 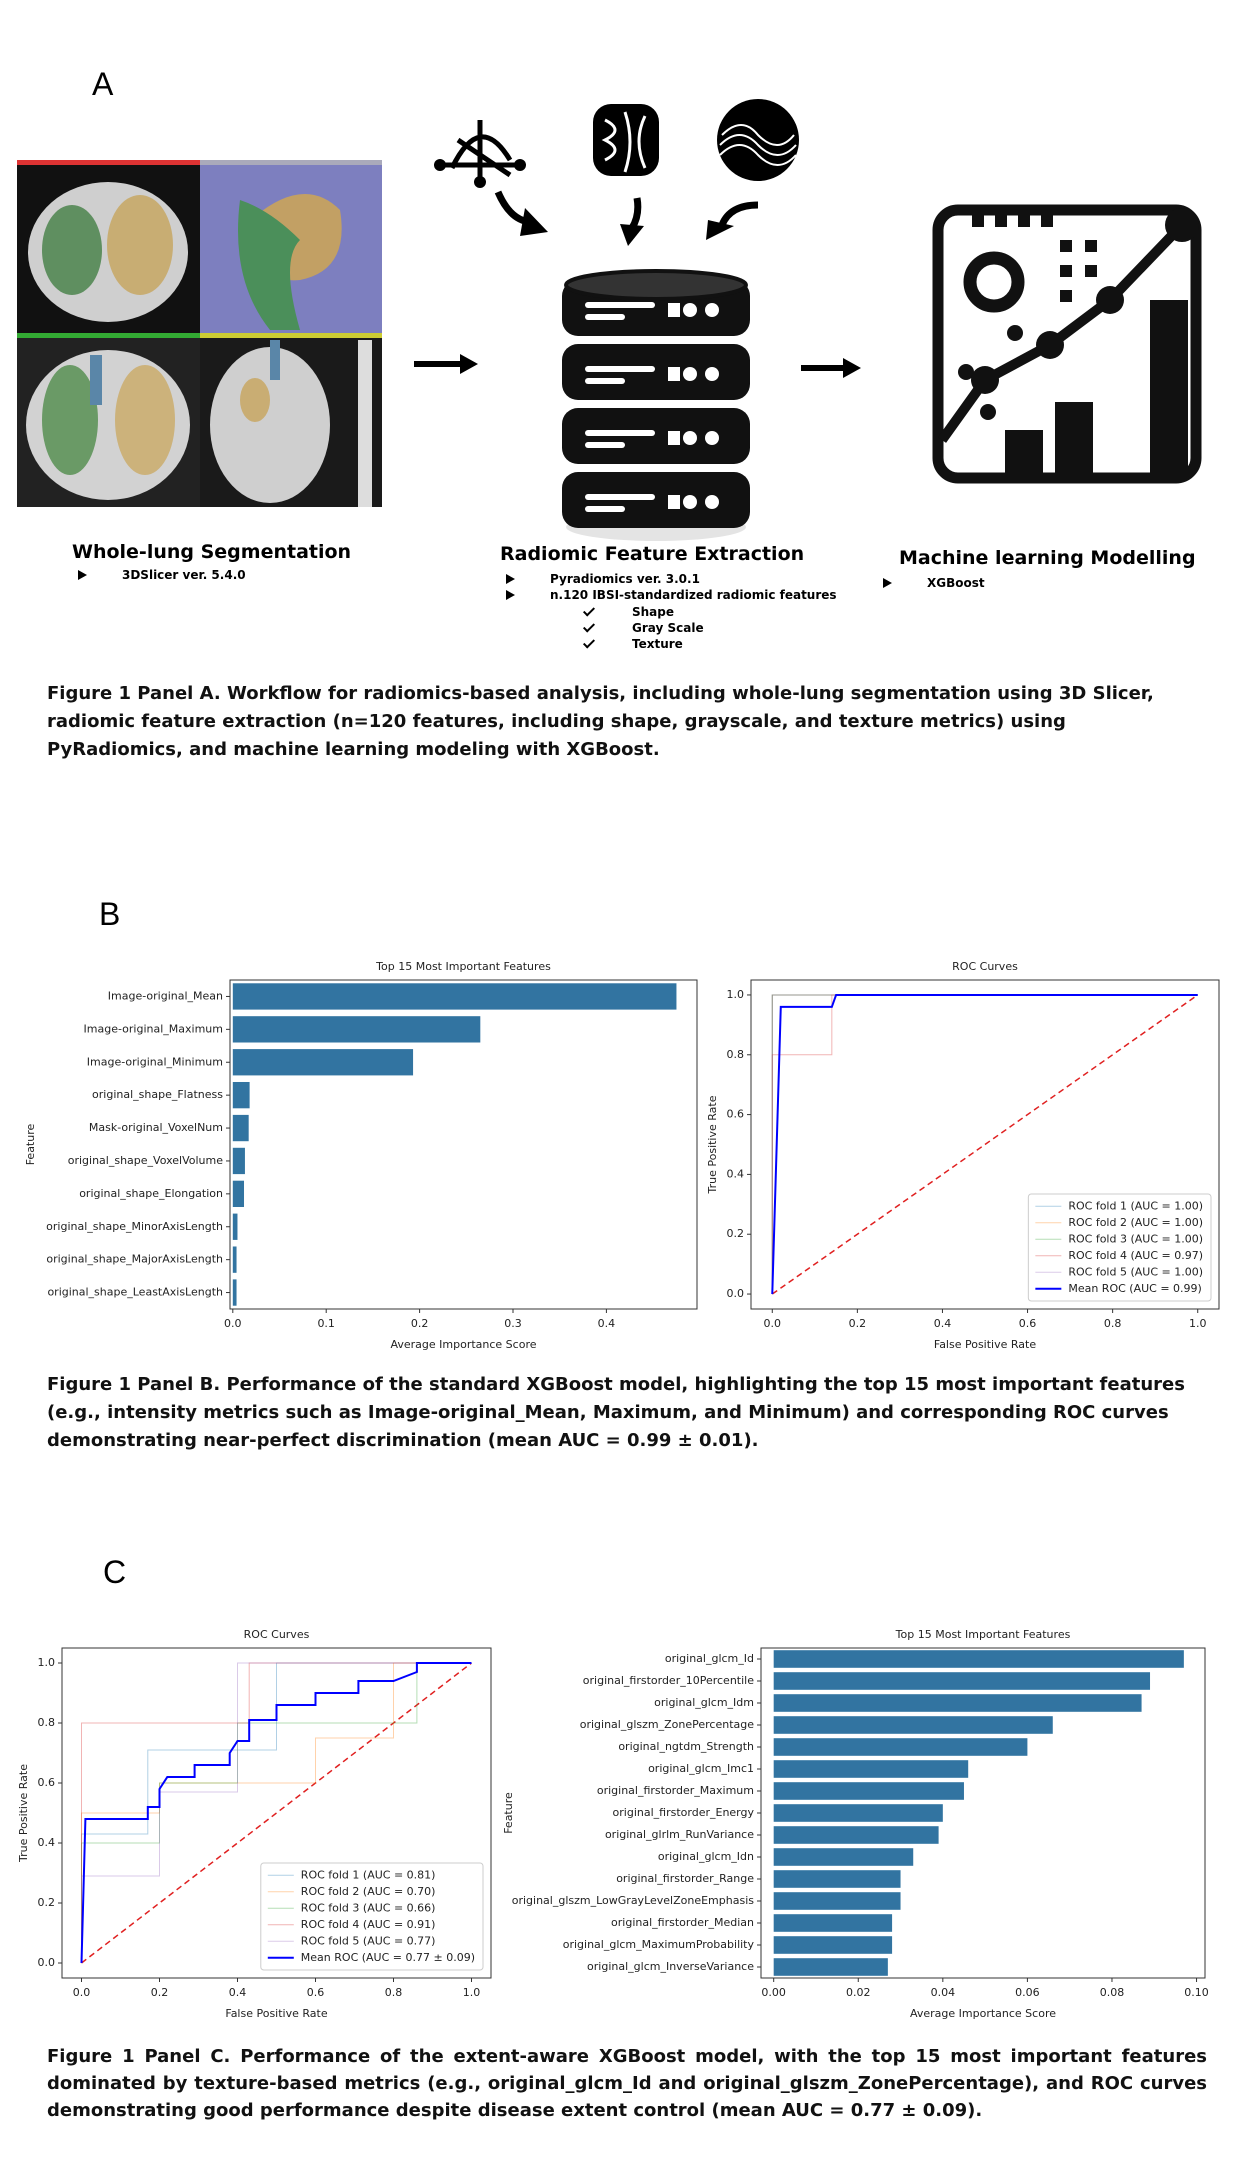 I want to click on x-tick-label: 0.04, so click(x=943, y=1992).